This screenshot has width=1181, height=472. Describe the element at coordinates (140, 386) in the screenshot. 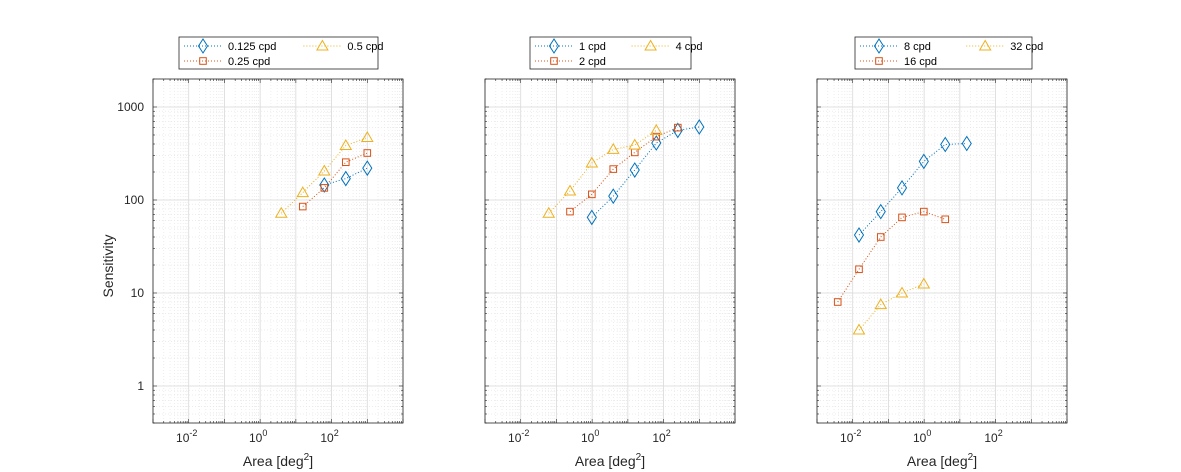

I see `y-tick-label: 1` at that location.